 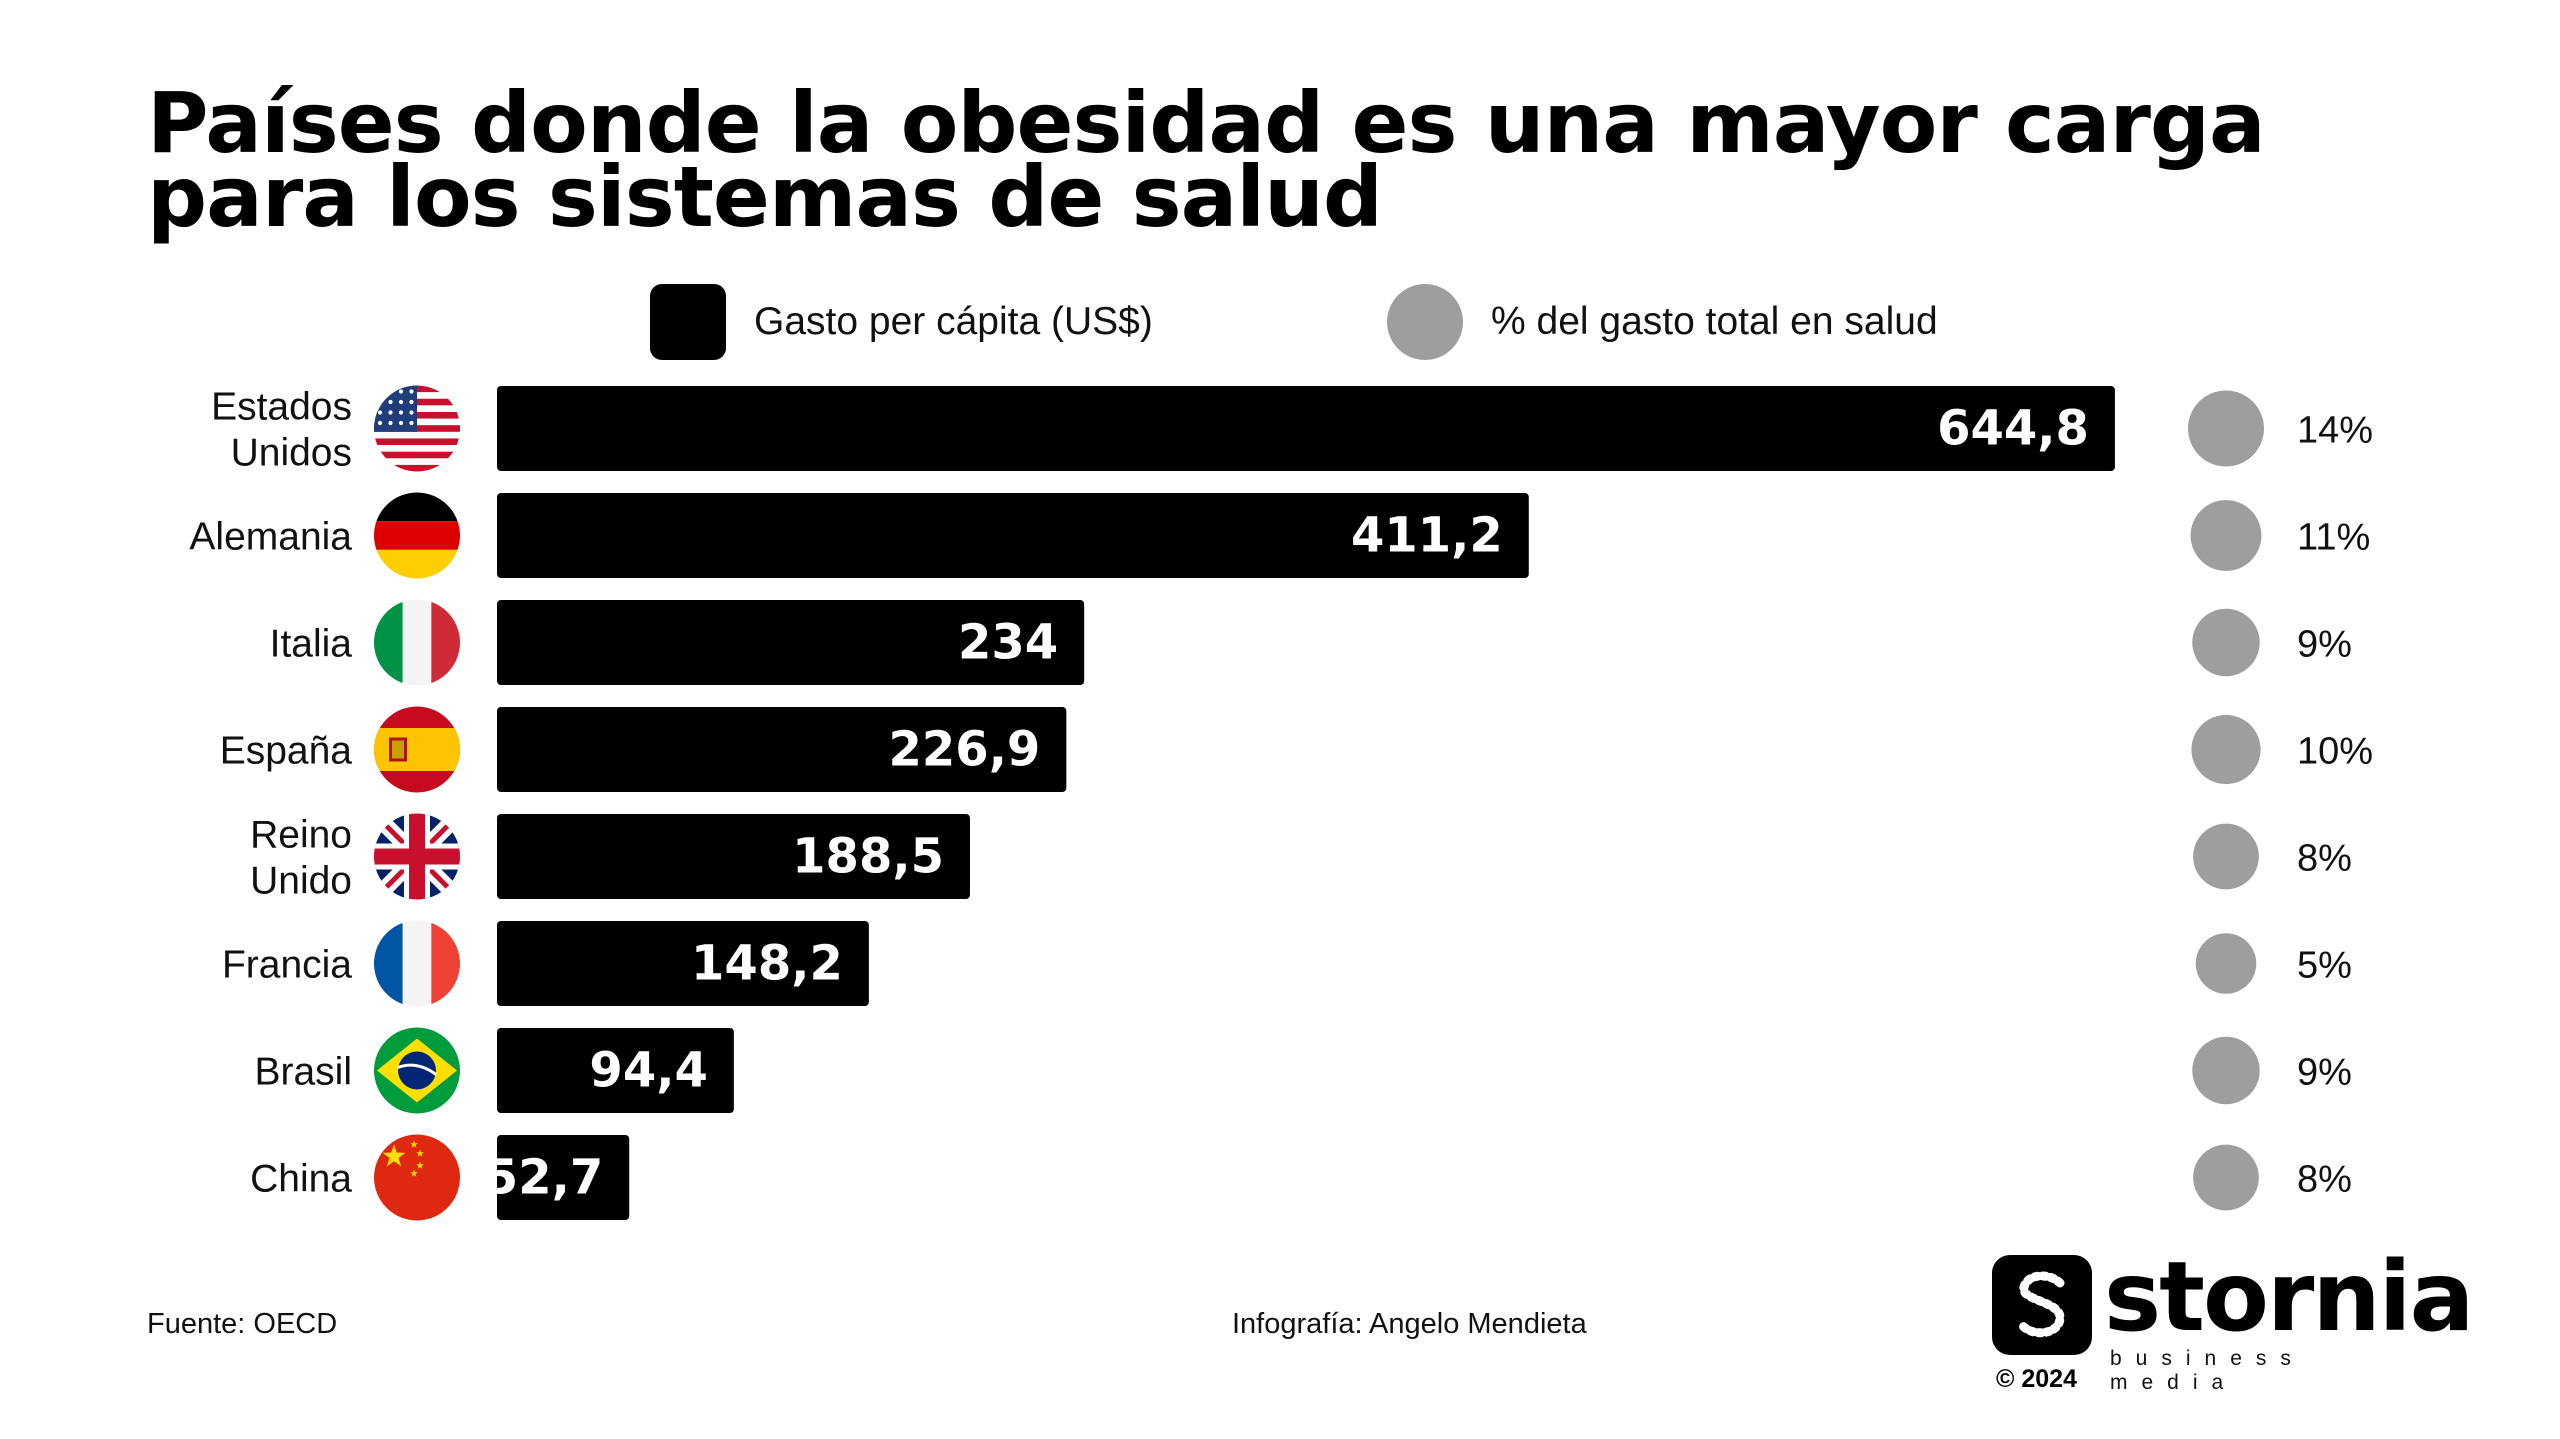 What do you see at coordinates (1714, 321) in the screenshot?
I see `legend-circle-label: % del gasto total en salud` at bounding box center [1714, 321].